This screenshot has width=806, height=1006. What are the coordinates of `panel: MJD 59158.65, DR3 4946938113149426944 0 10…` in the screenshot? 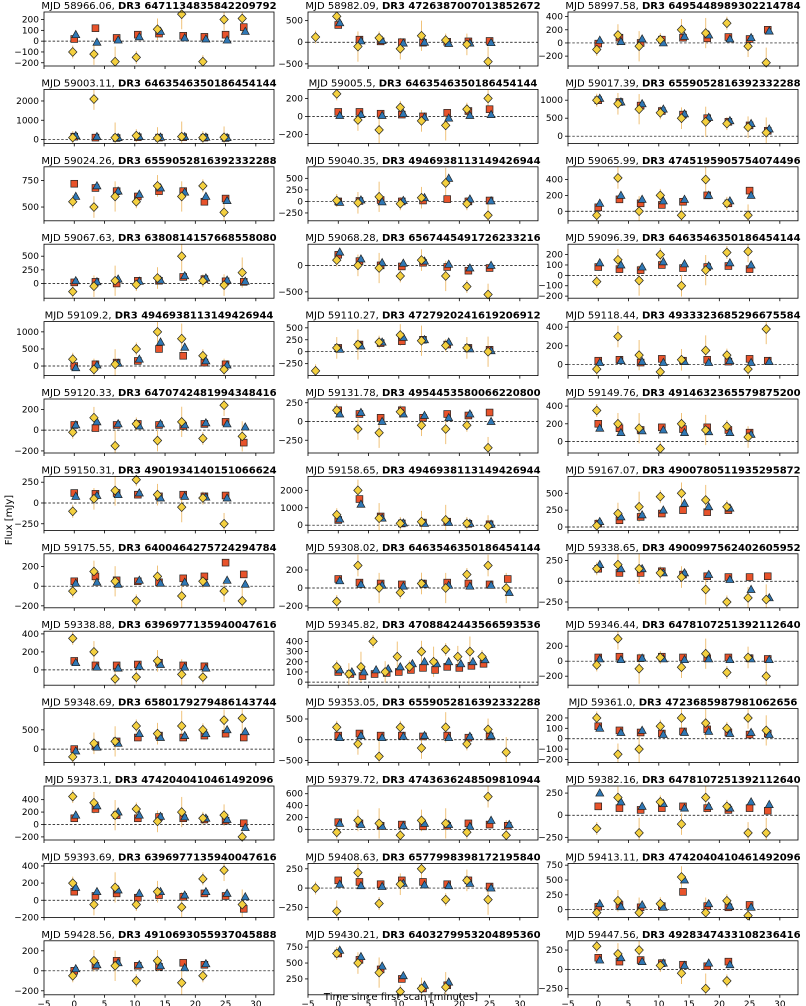 It's located at (410, 499).